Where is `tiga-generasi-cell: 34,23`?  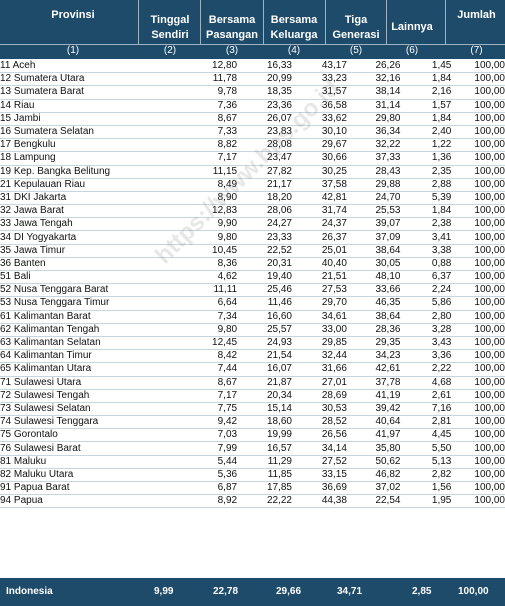
tiga-generasi-cell: 34,23 is located at coordinates (373, 356).